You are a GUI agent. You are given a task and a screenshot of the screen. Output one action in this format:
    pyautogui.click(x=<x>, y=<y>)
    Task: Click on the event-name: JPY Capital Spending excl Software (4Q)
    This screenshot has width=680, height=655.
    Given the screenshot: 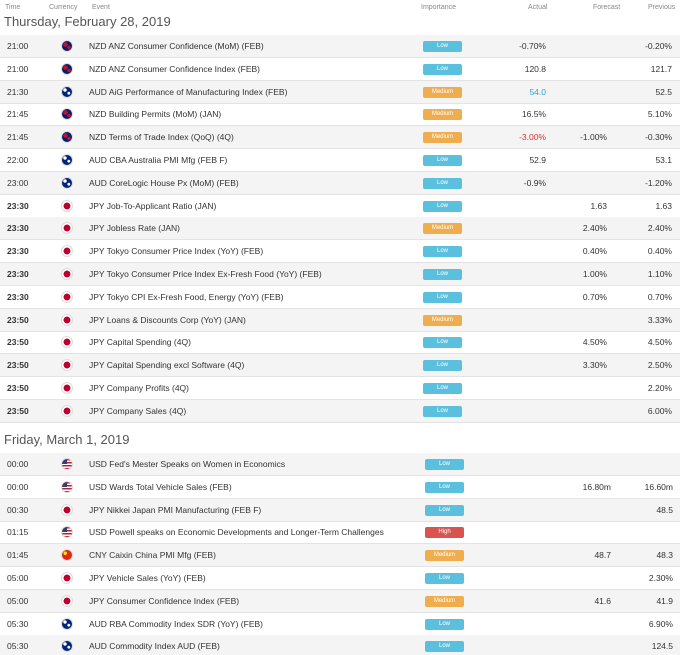 What is the action you would take?
    pyautogui.click(x=167, y=365)
    